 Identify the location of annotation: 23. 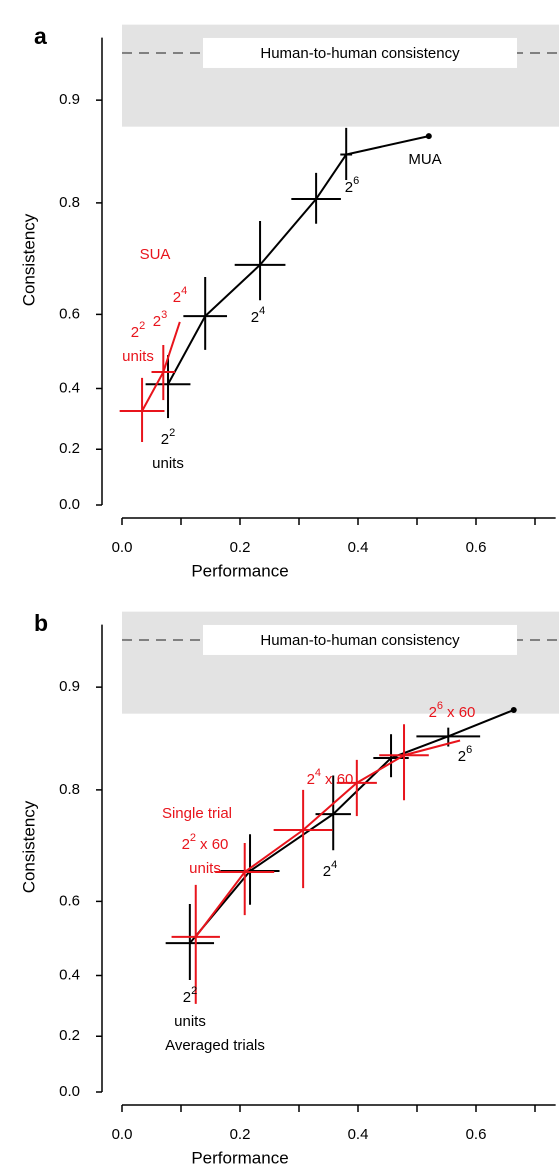
(160, 319).